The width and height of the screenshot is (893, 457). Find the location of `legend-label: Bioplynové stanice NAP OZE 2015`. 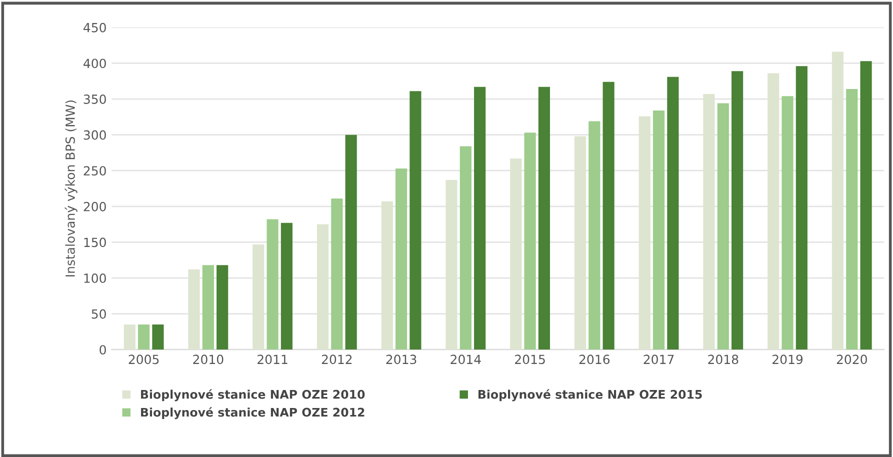

legend-label: Bioplynové stanice NAP OZE 2015 is located at coordinates (590, 395).